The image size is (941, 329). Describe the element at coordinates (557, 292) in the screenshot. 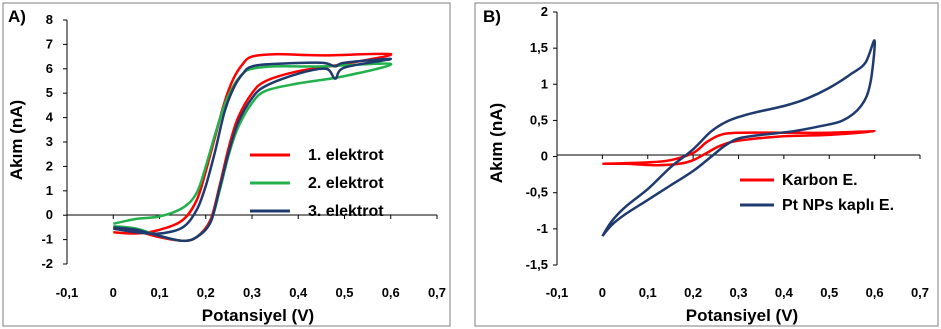

I see `x-tick-label-b: -0,1` at that location.